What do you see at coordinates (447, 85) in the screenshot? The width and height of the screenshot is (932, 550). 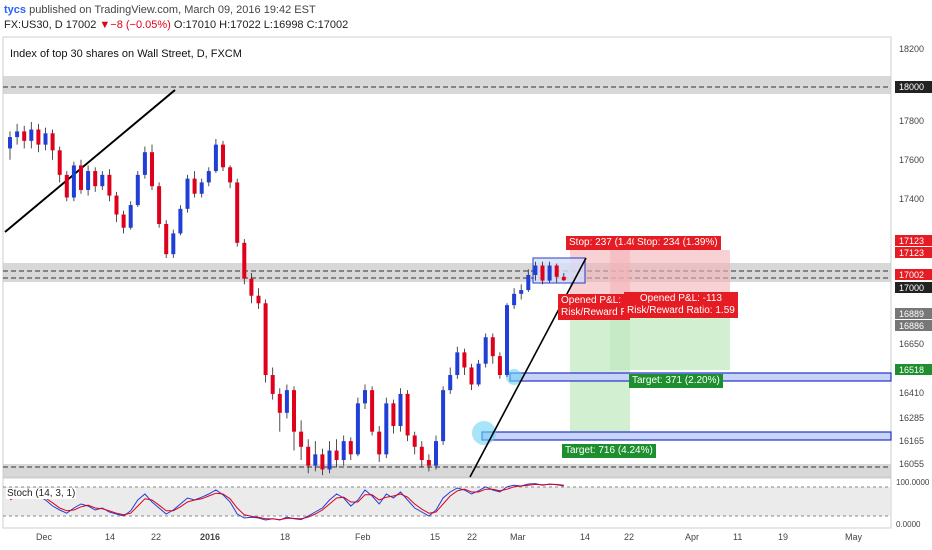 I see `resistance-zone` at bounding box center [447, 85].